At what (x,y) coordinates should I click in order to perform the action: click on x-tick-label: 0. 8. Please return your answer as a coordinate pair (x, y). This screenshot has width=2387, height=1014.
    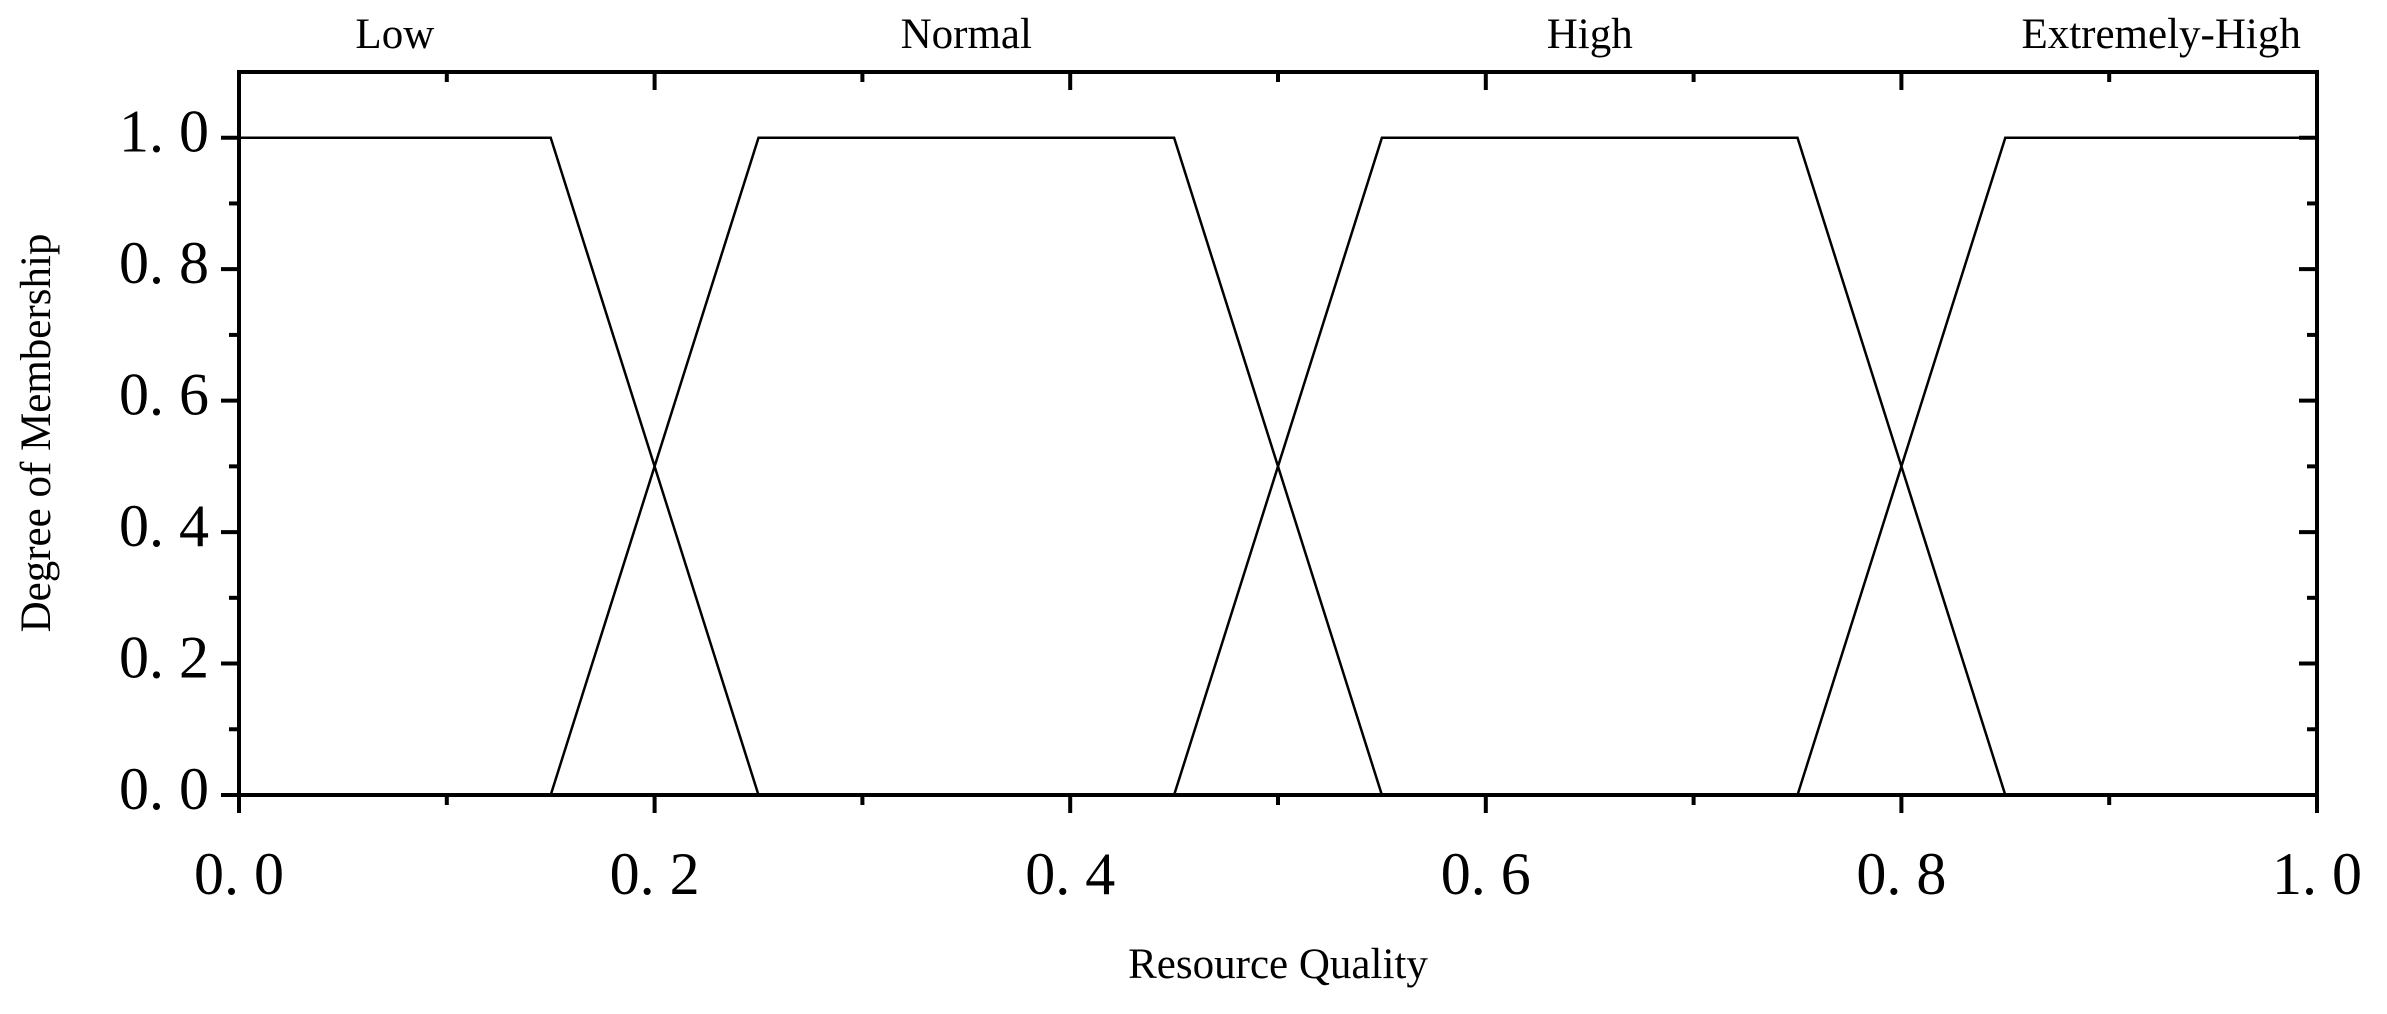
    Looking at the image, I should click on (1901, 874).